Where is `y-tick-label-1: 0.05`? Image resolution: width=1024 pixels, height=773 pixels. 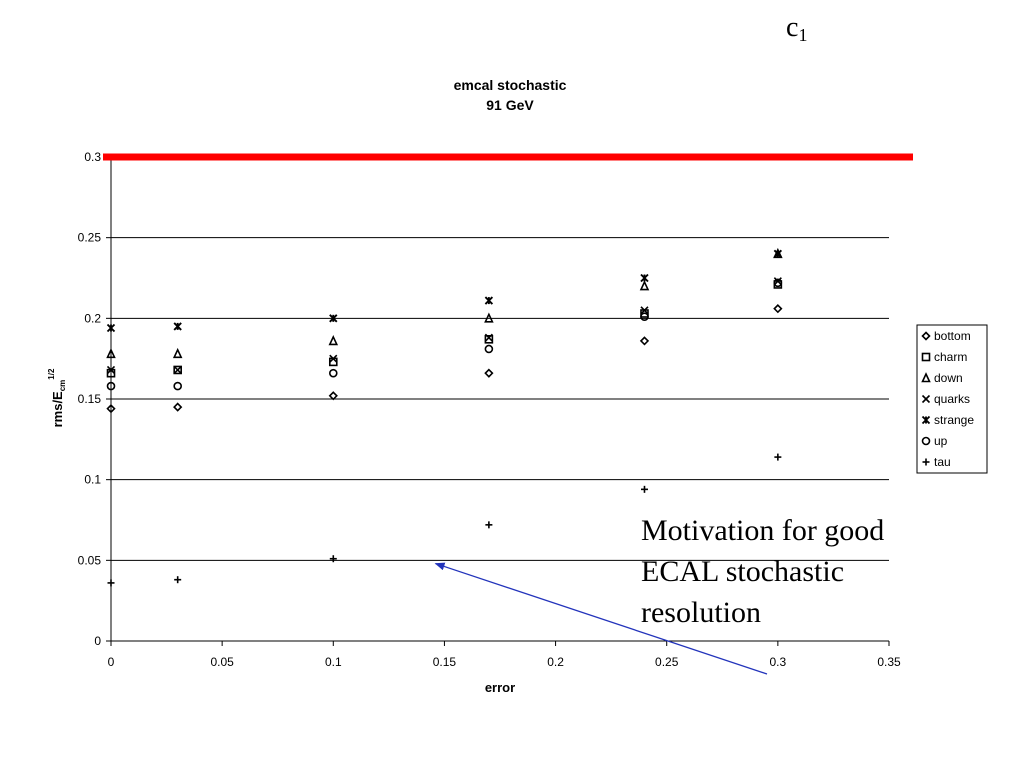
y-tick-label-1: 0.05 is located at coordinates (90, 560).